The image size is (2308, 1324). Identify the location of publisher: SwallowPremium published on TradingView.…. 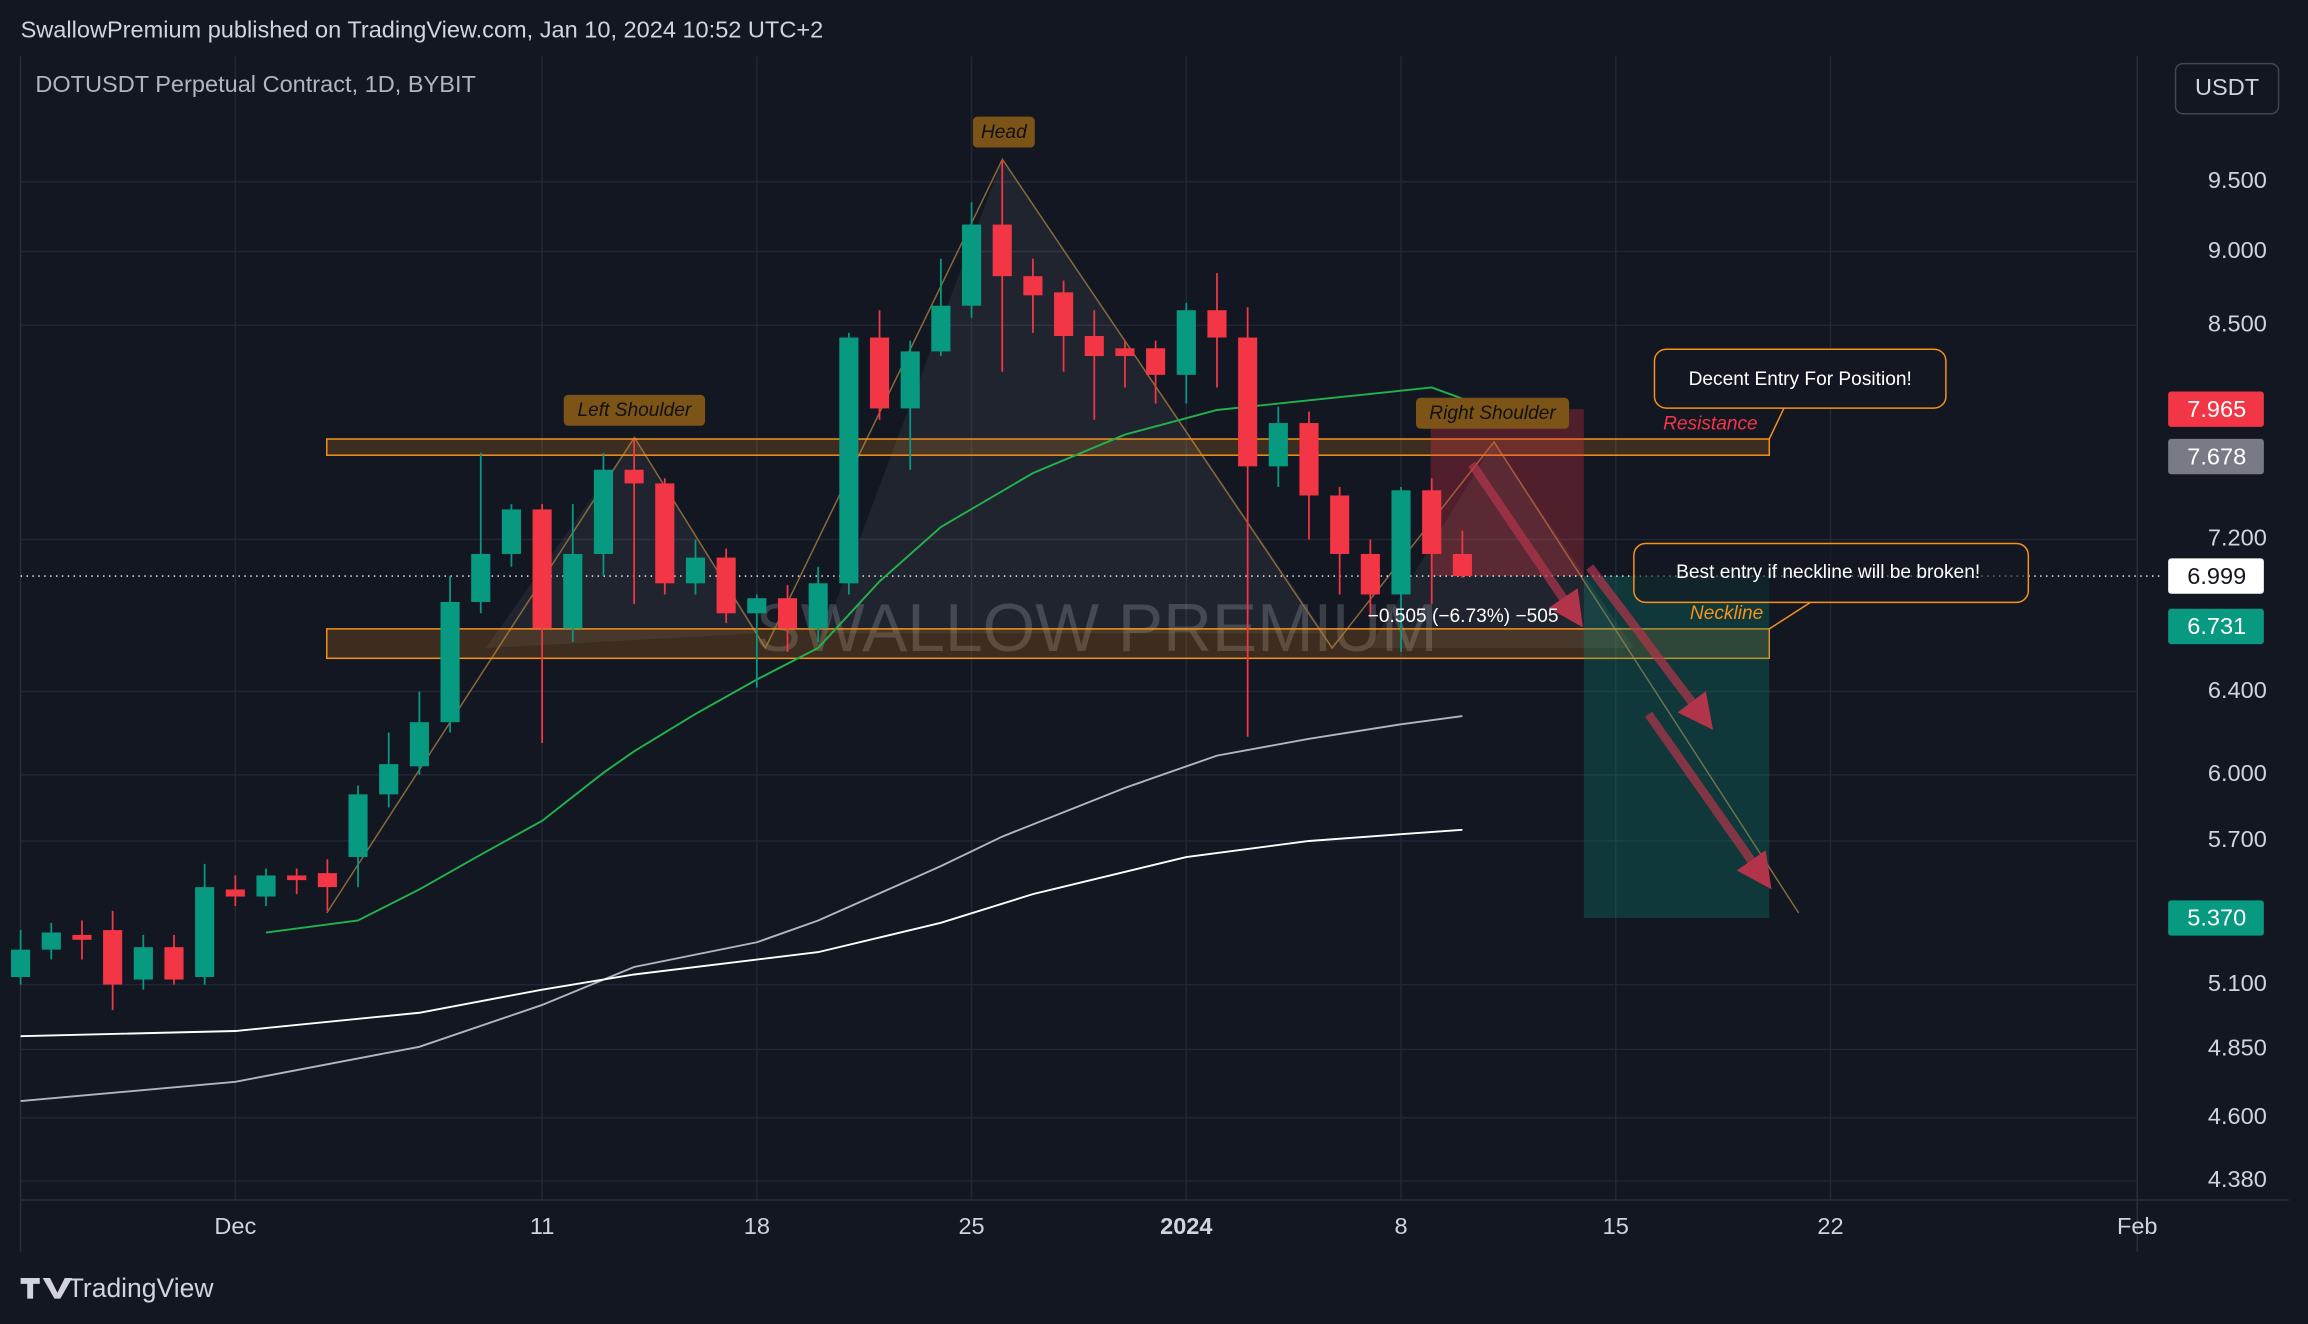
(422, 29).